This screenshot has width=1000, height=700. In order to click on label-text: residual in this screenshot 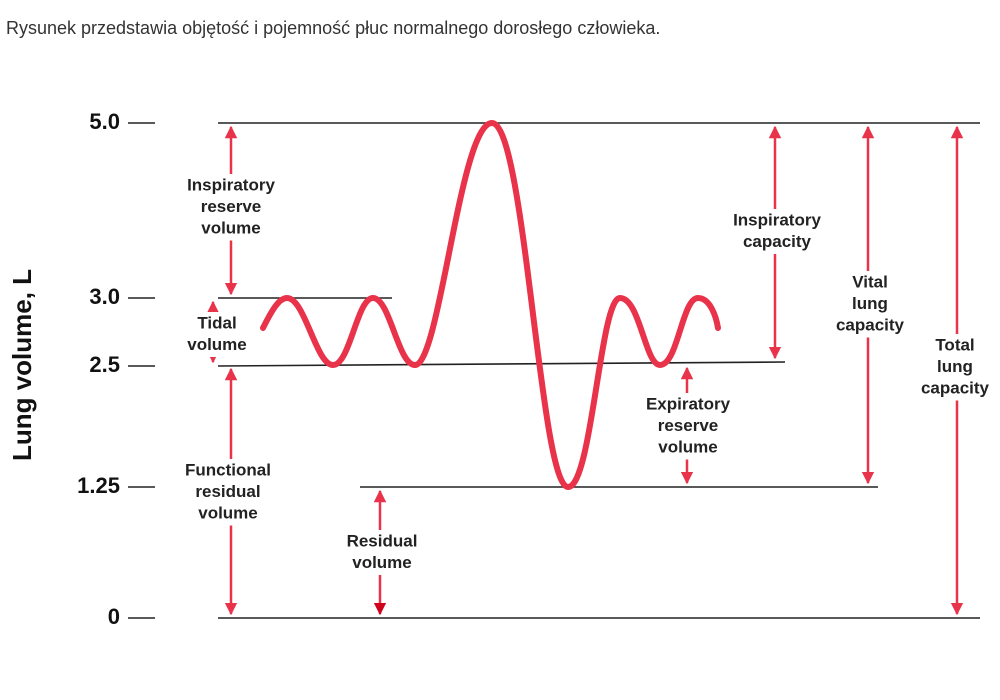, I will do `click(227, 491)`.